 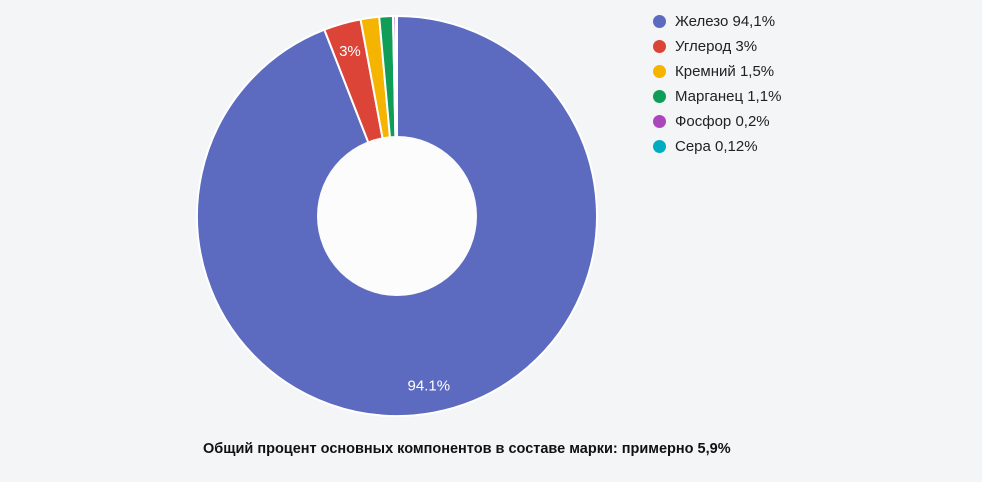 What do you see at coordinates (725, 71) in the screenshot?
I see `legend-label: Кремний 1,5%` at bounding box center [725, 71].